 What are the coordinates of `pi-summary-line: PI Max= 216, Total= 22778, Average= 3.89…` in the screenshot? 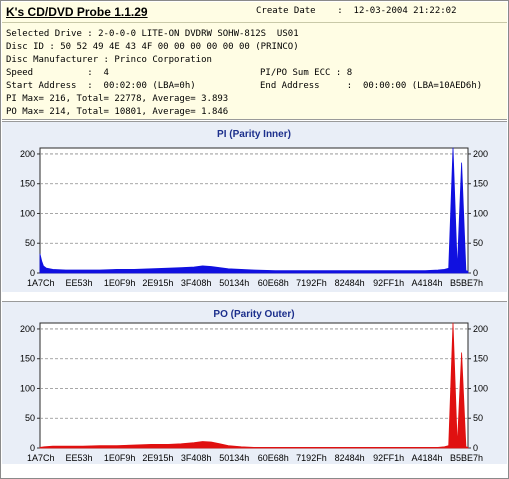 It's located at (117, 99).